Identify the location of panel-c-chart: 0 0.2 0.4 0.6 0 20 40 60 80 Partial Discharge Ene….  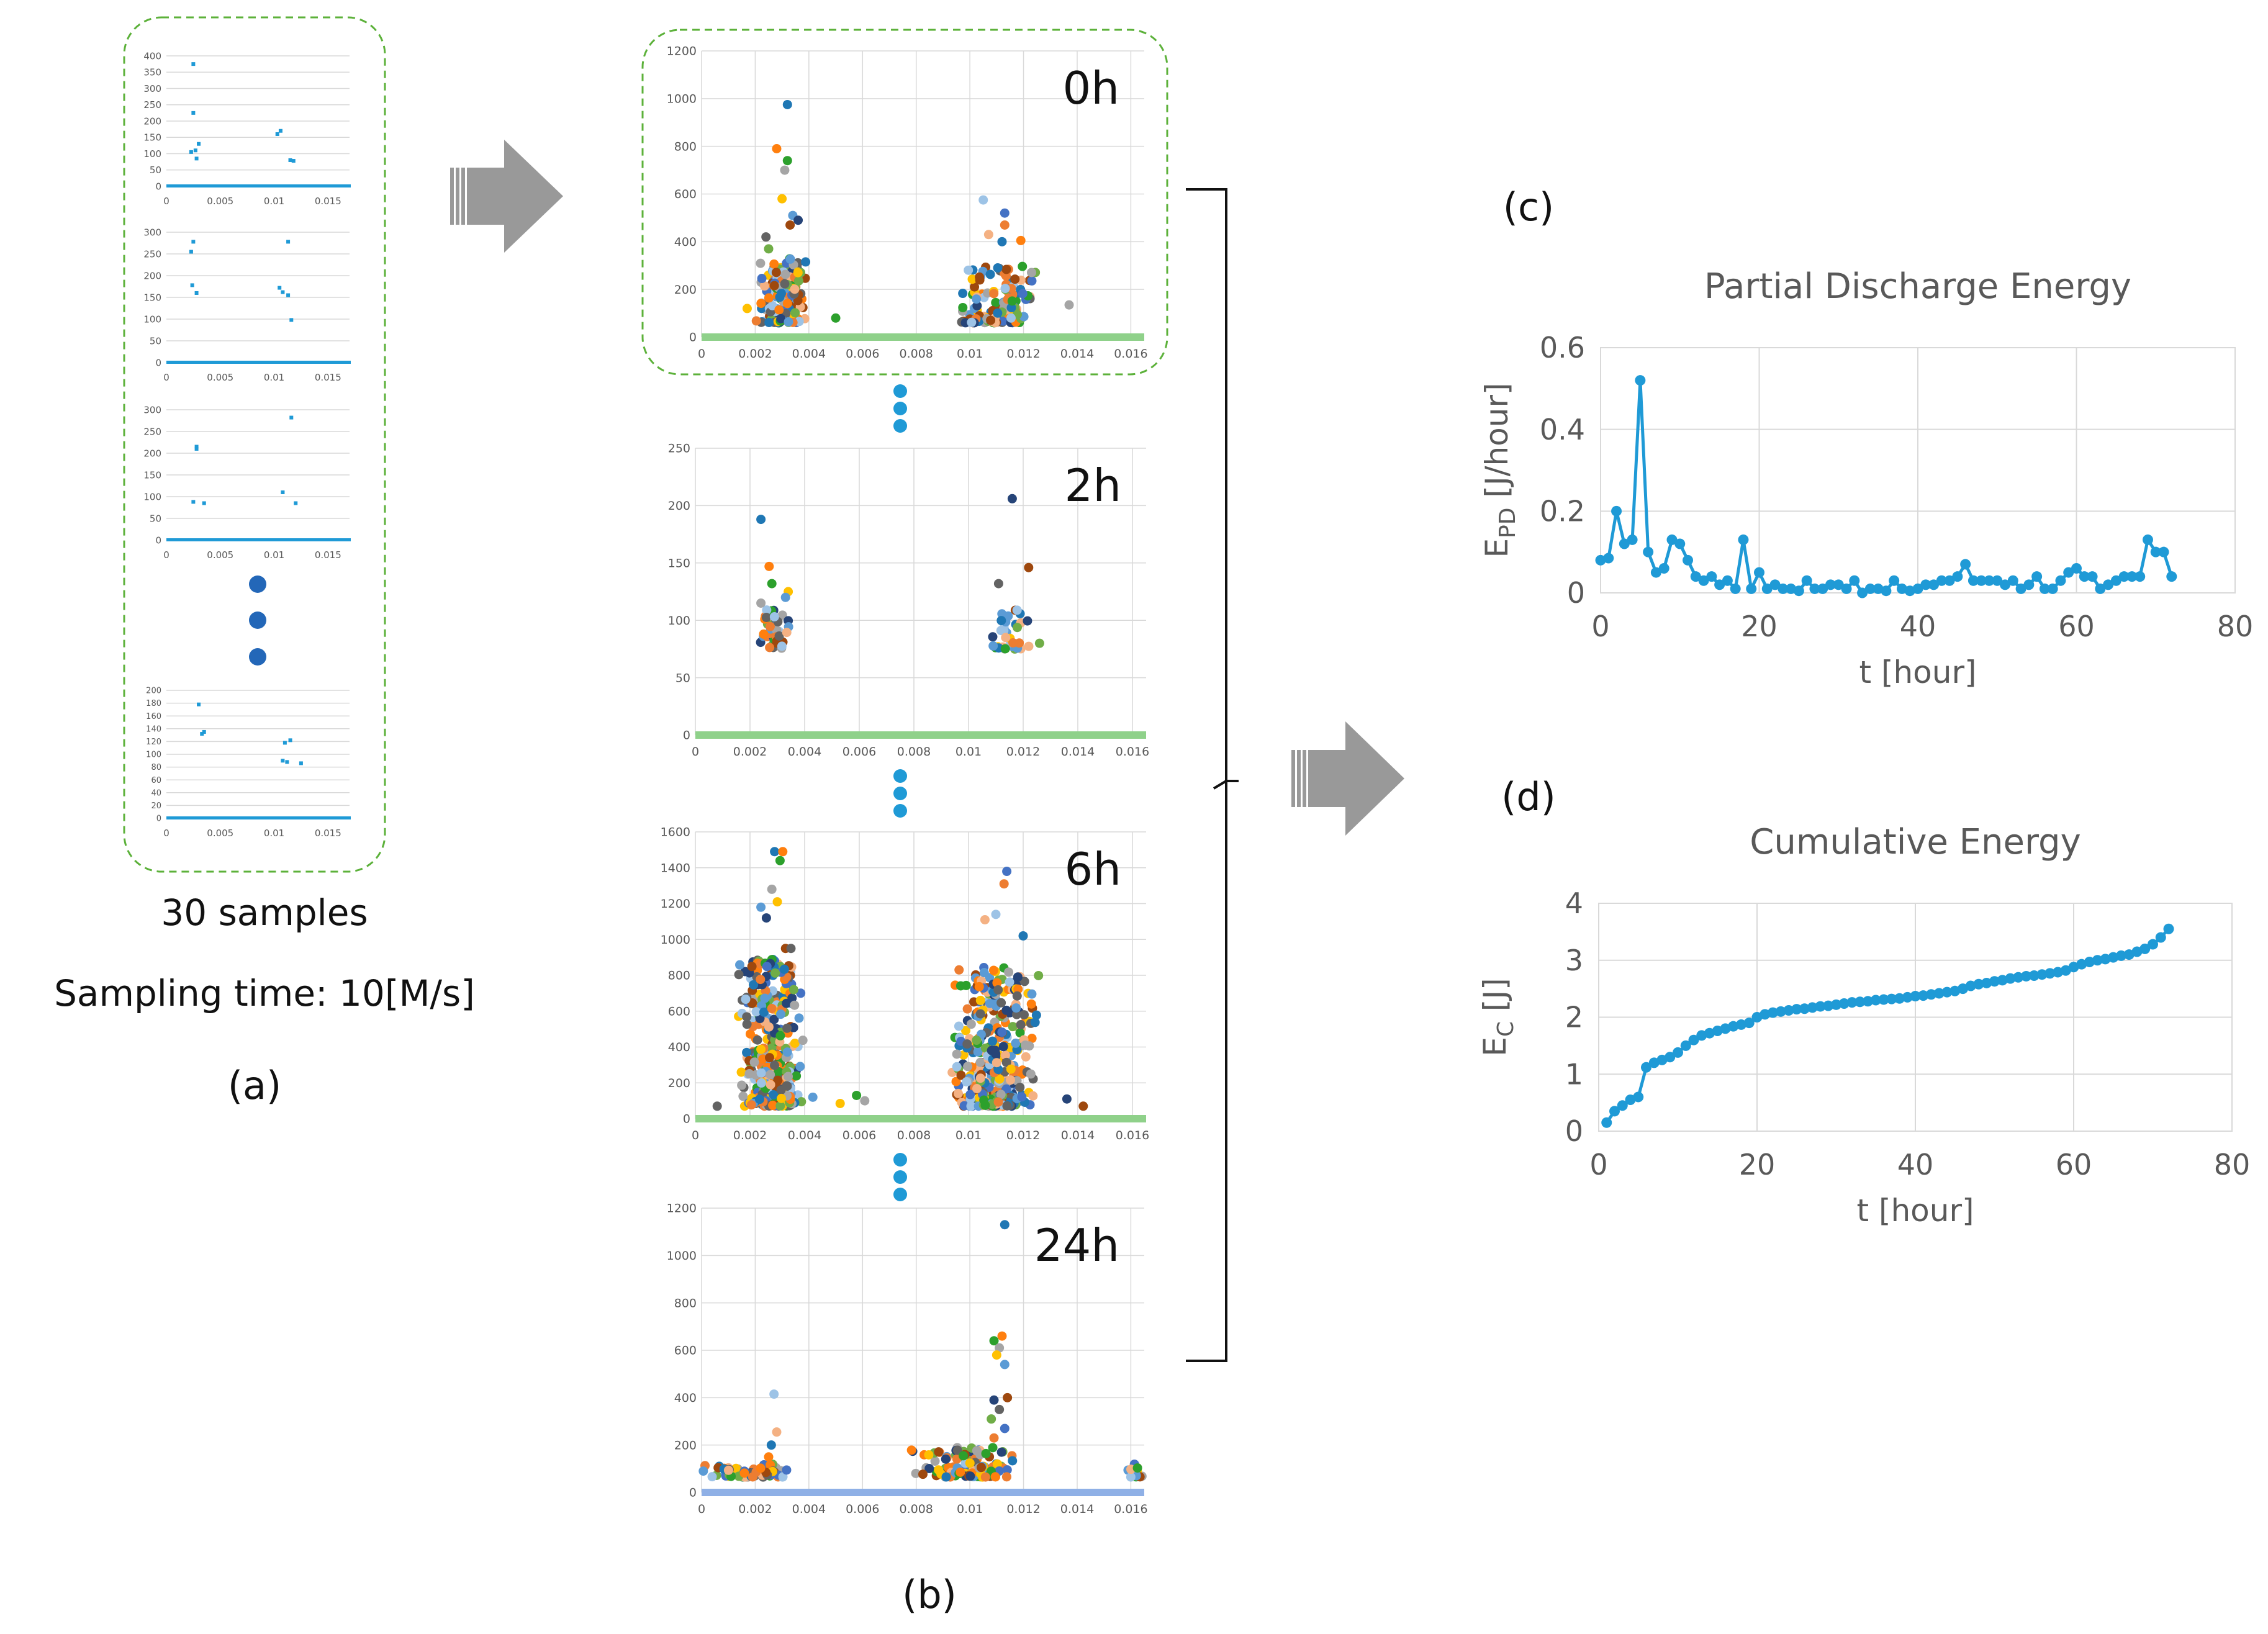
(1866, 478).